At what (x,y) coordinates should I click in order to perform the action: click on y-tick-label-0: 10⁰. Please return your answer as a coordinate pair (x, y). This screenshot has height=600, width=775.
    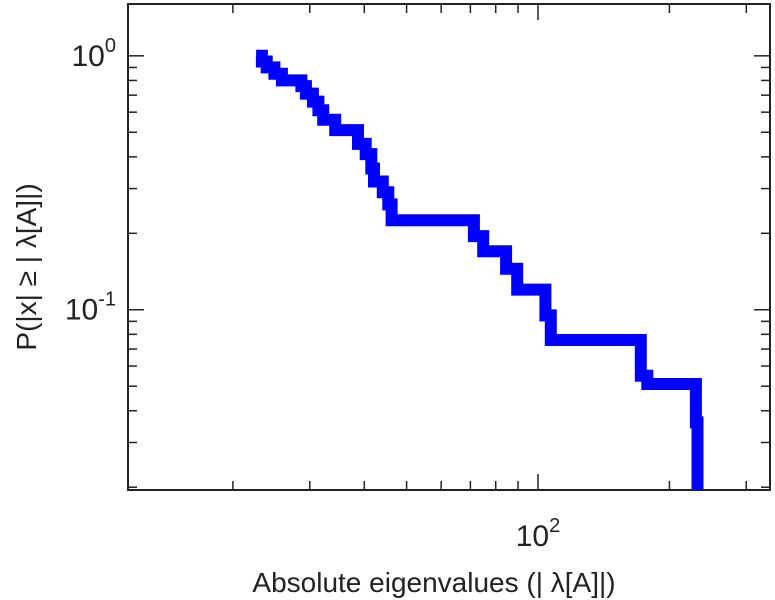
    Looking at the image, I should click on (94, 54).